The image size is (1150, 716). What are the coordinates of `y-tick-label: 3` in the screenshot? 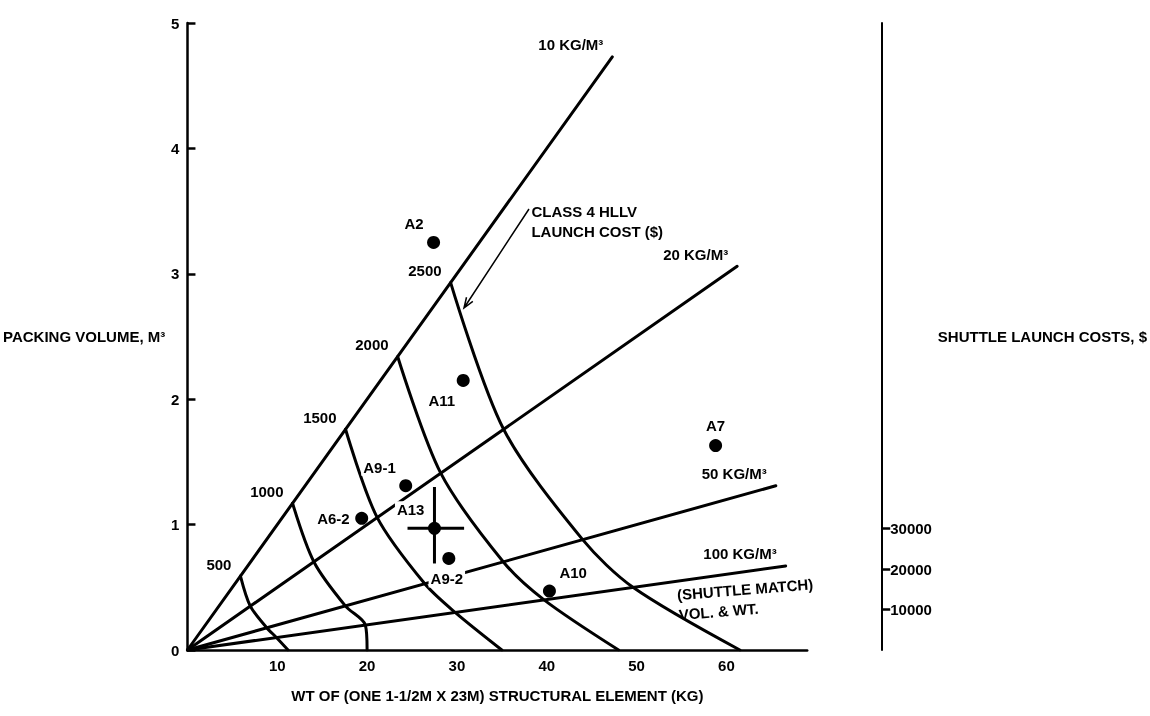 It's located at (175, 274).